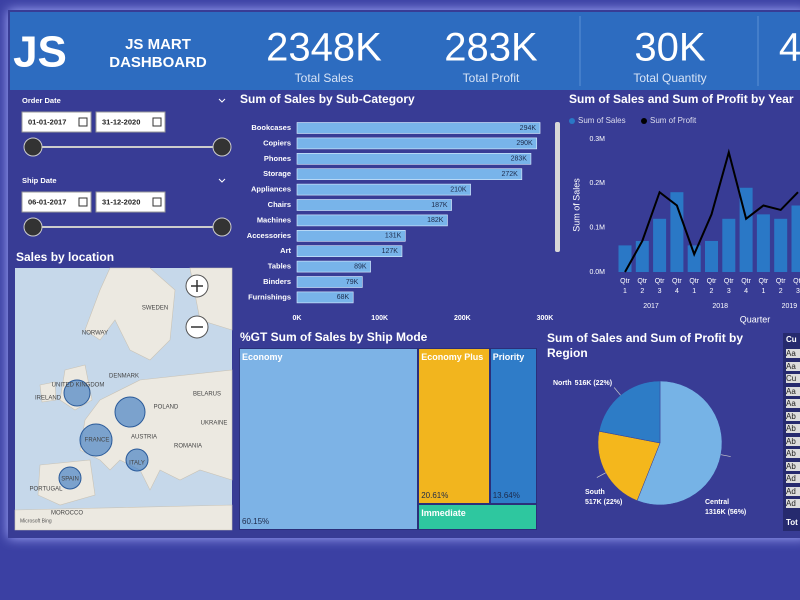 Image resolution: width=800 pixels, height=600 pixels. I want to click on y-tick-label: Storage, so click(277, 173).